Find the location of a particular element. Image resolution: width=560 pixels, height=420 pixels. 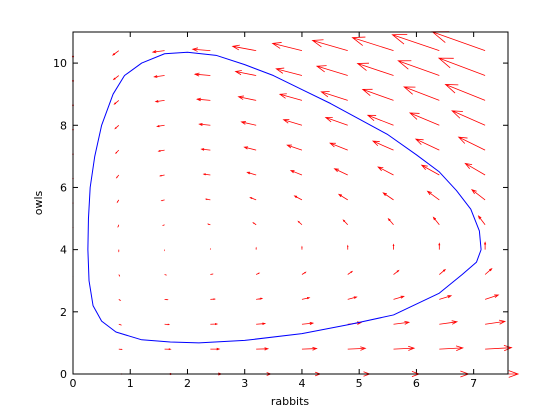

x-tick-label: 4 is located at coordinates (301, 383).